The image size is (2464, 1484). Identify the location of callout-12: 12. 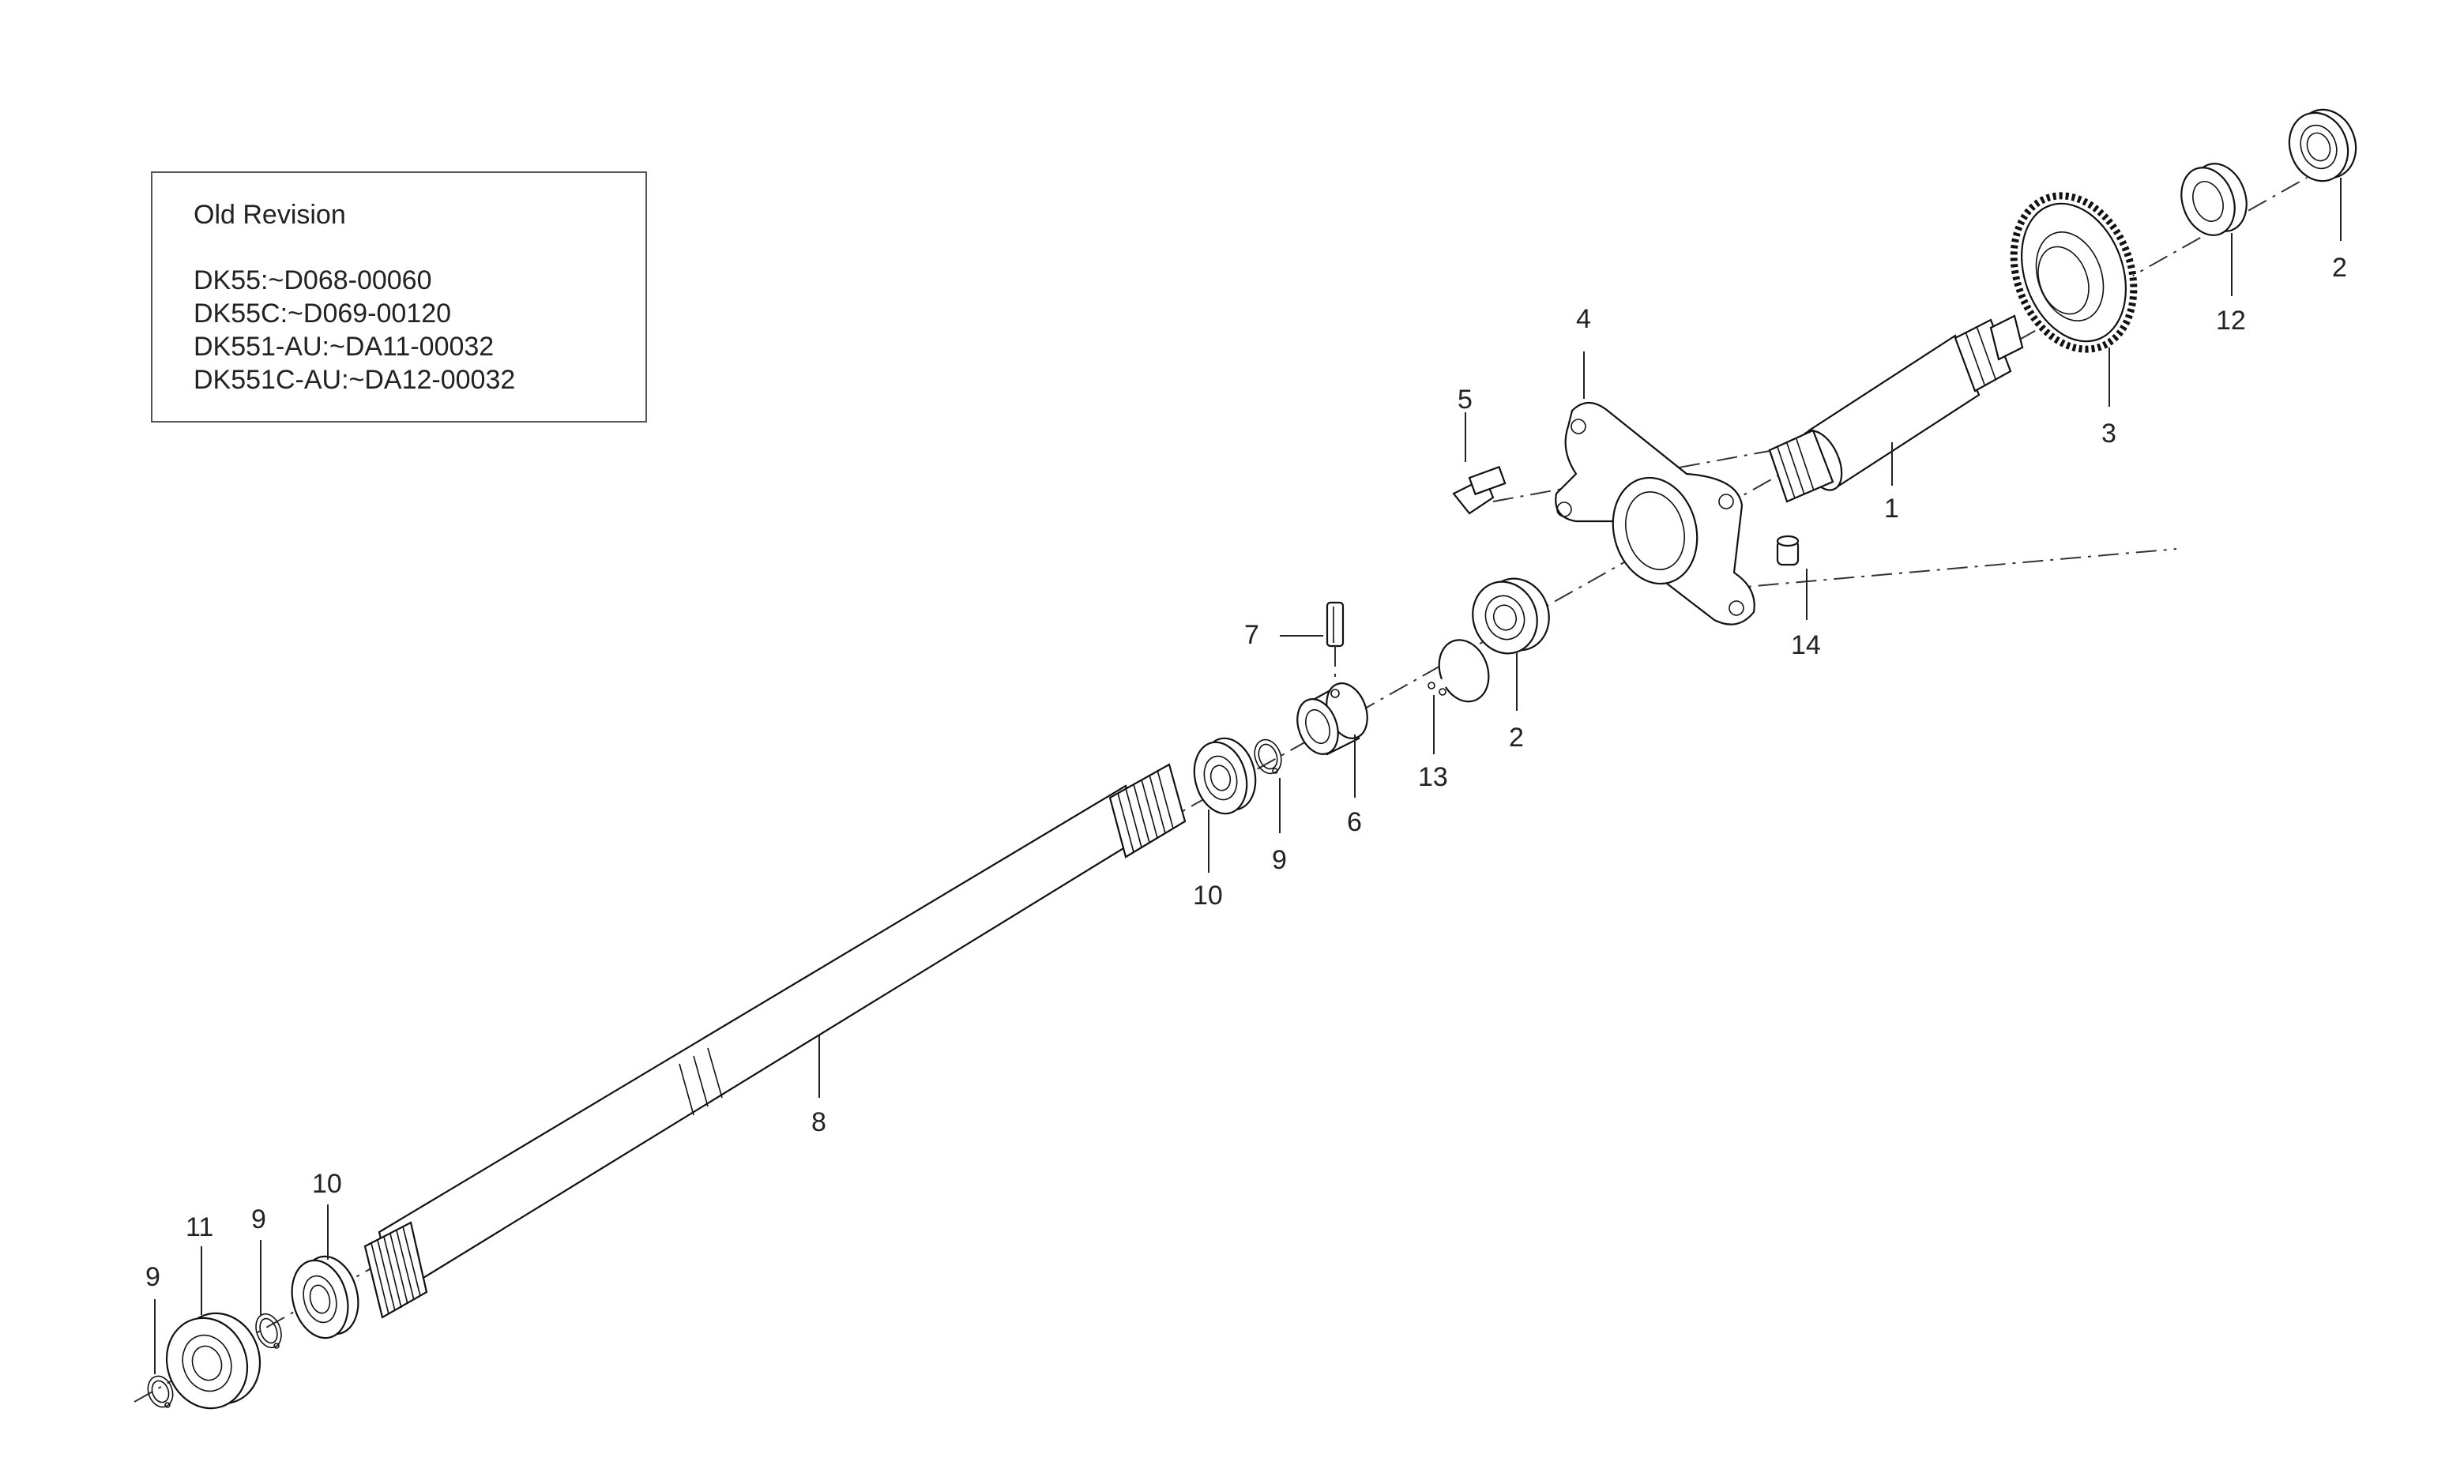
(2231, 321).